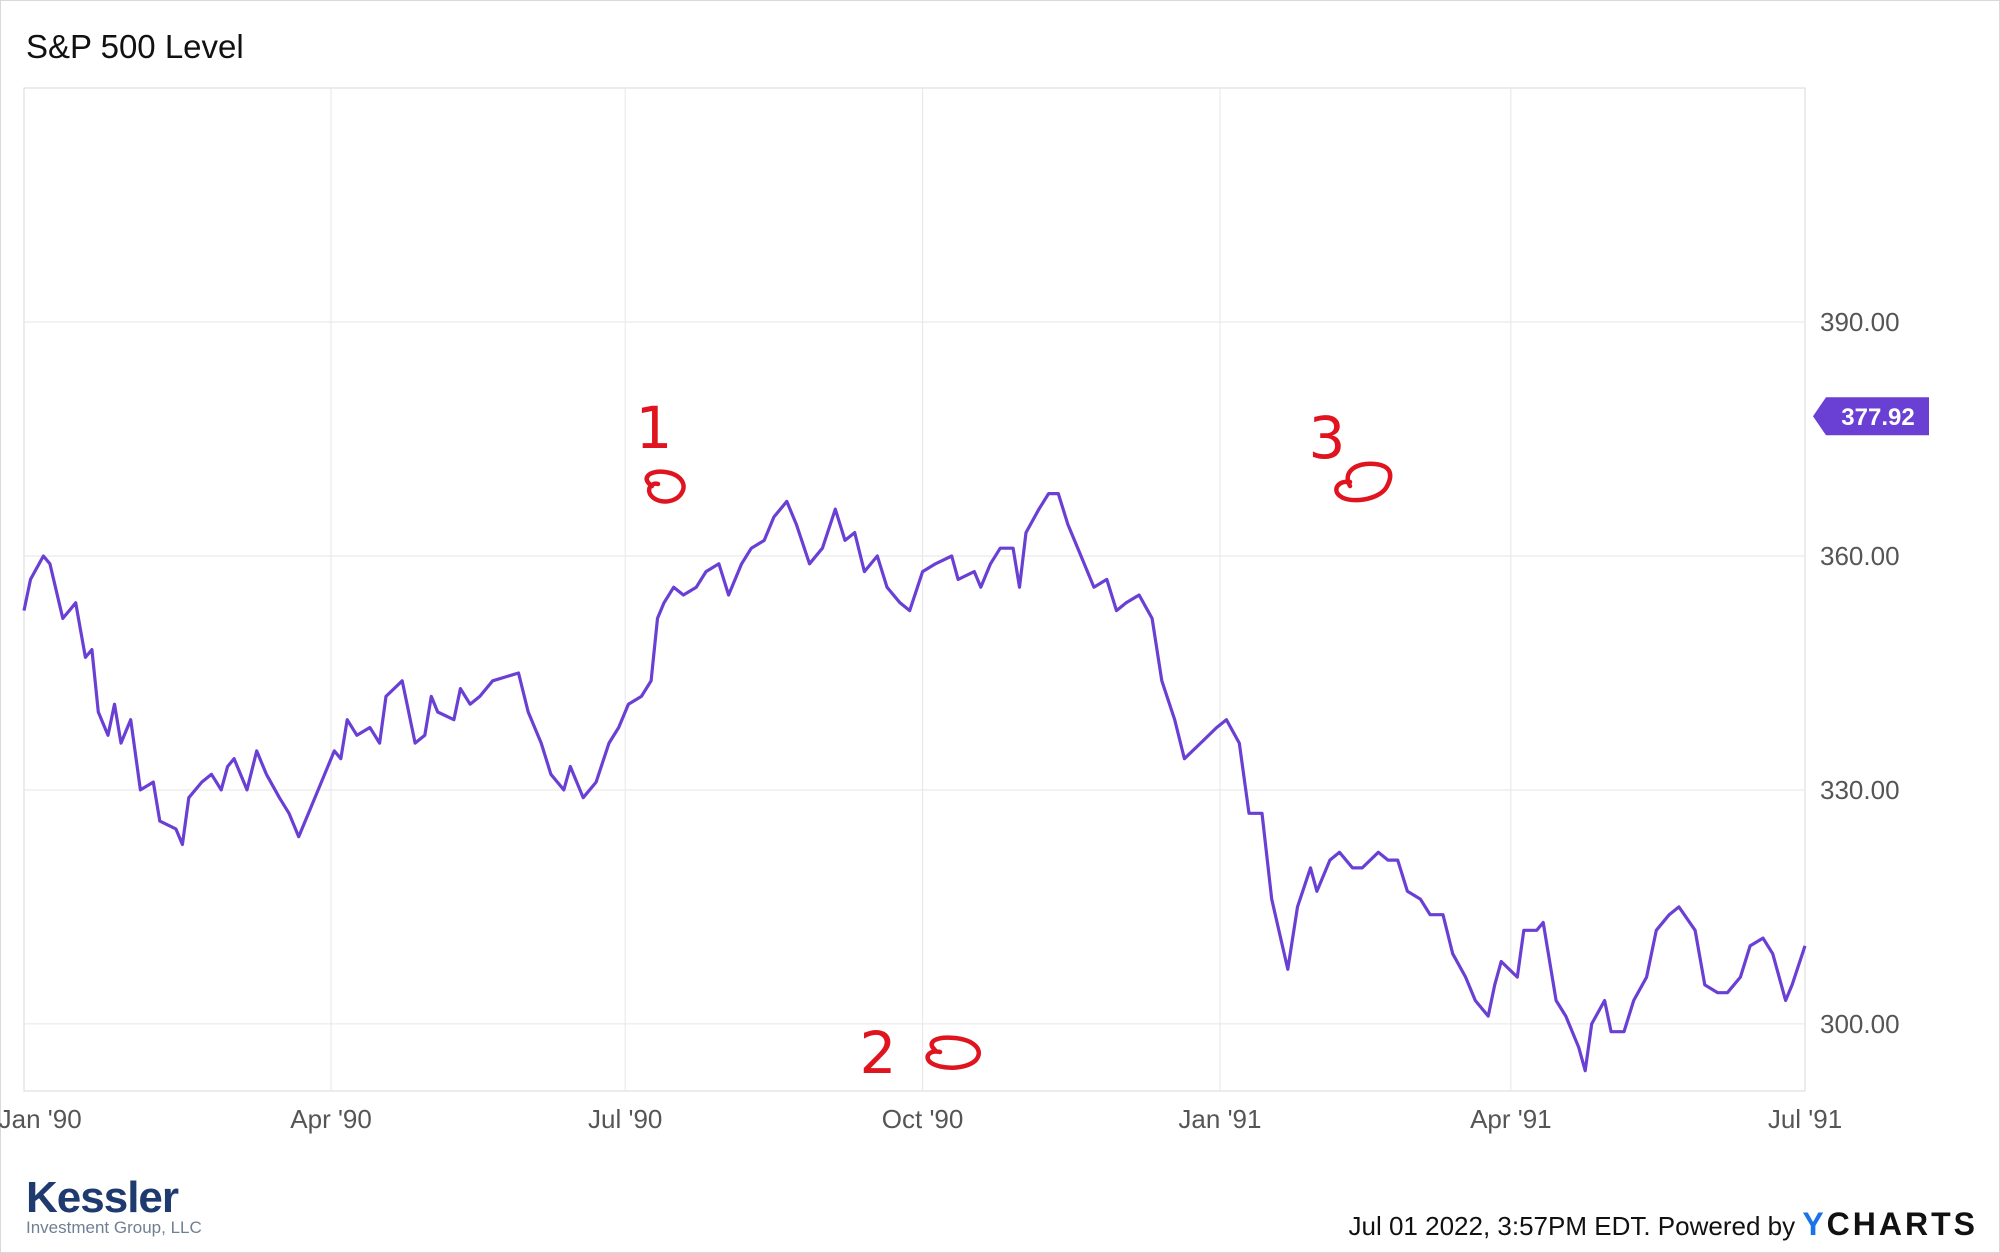  I want to click on brand-logo: Kessler Investment Group, LLC, so click(114, 1207).